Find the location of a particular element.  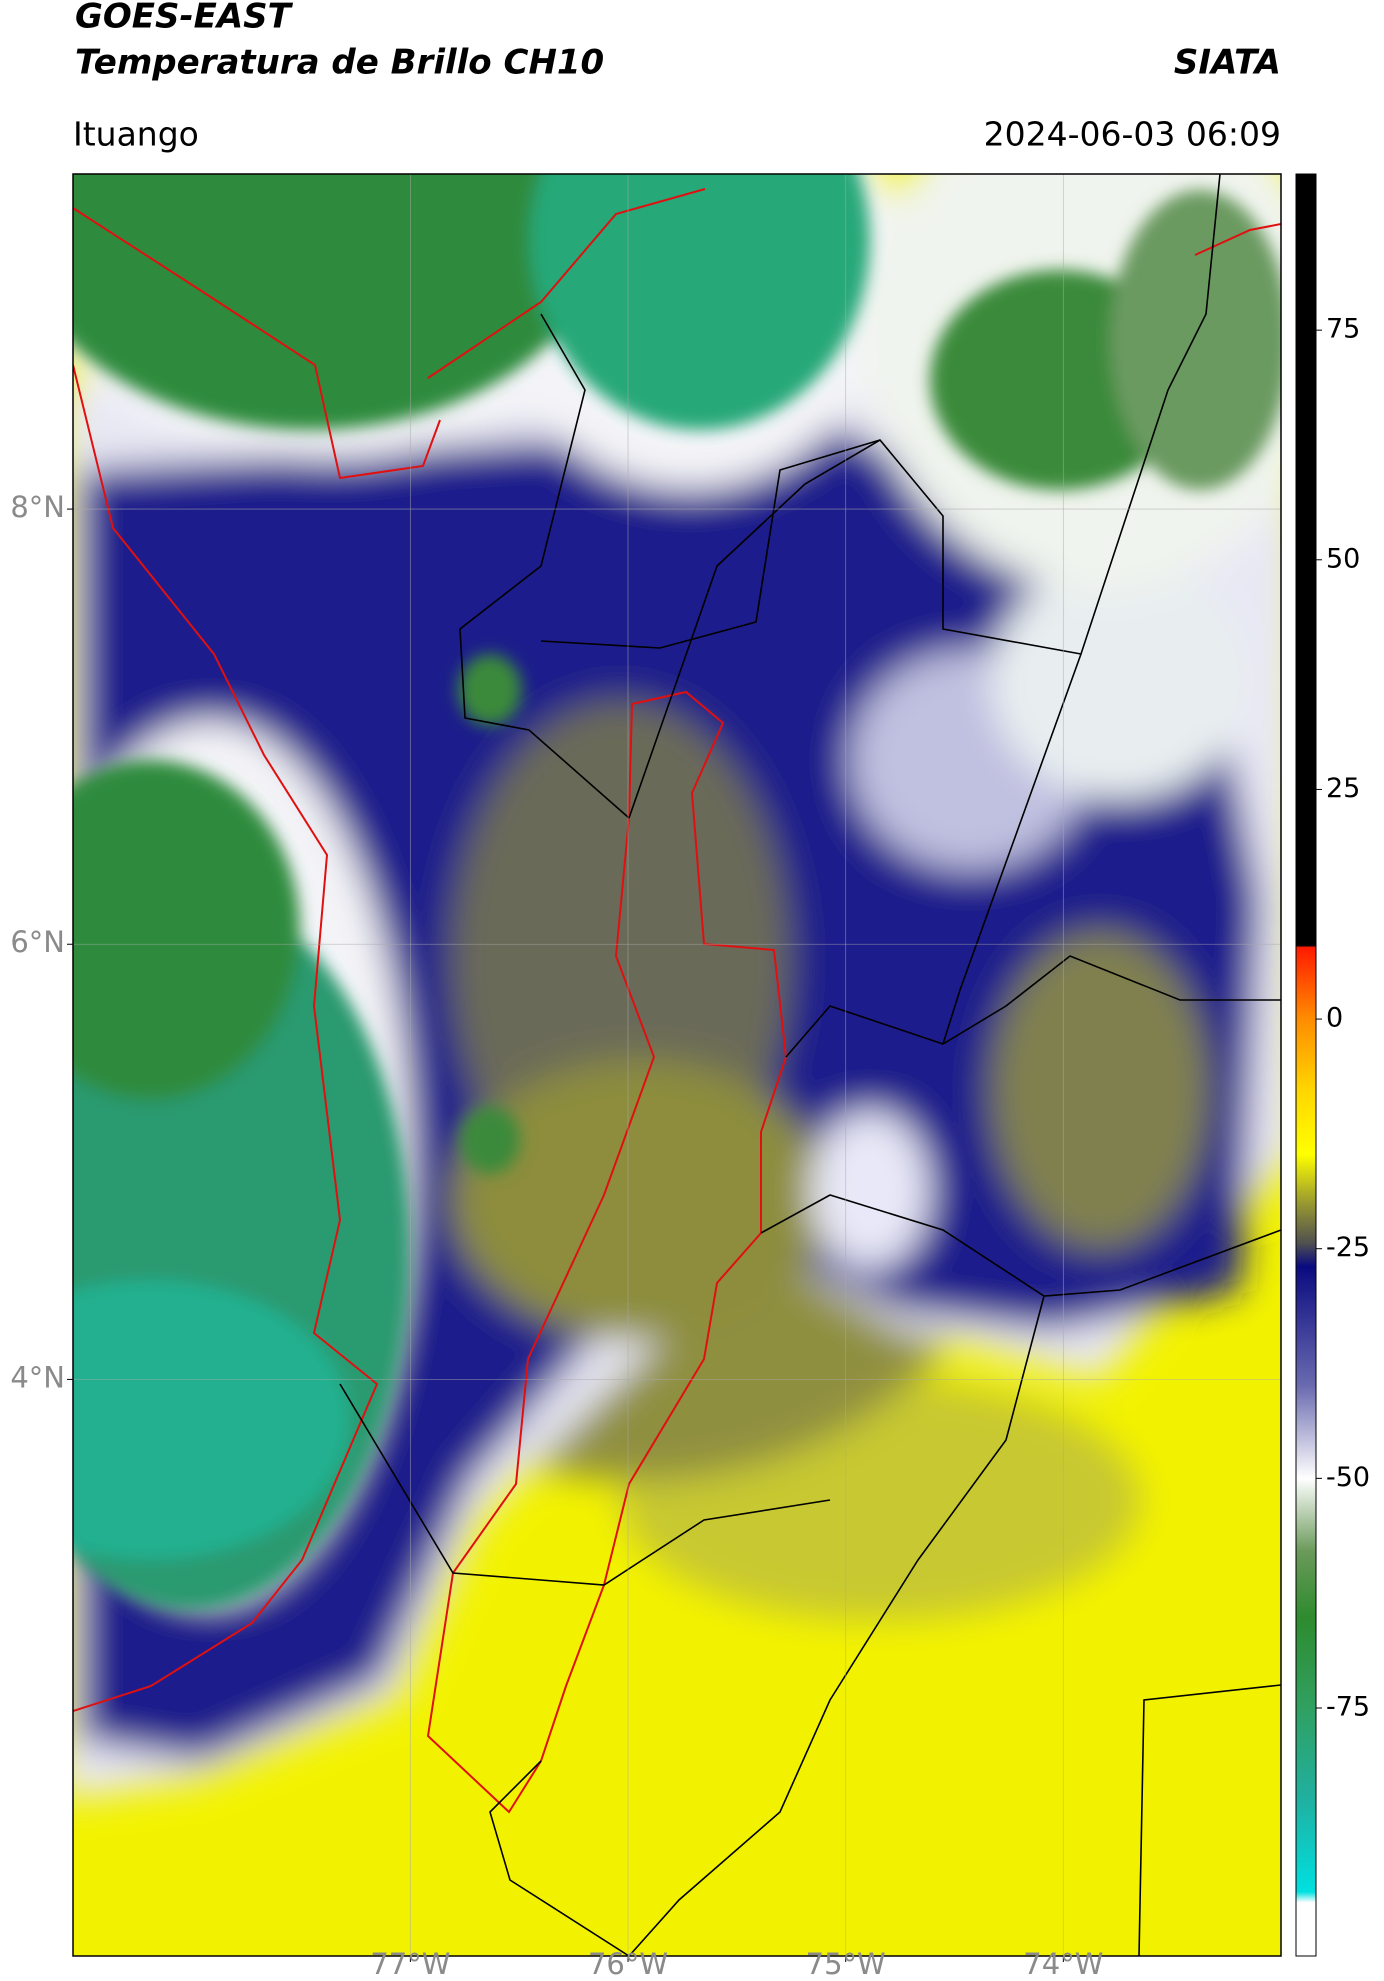

colorbar-tick-label: -25 is located at coordinates (1348, 1247).